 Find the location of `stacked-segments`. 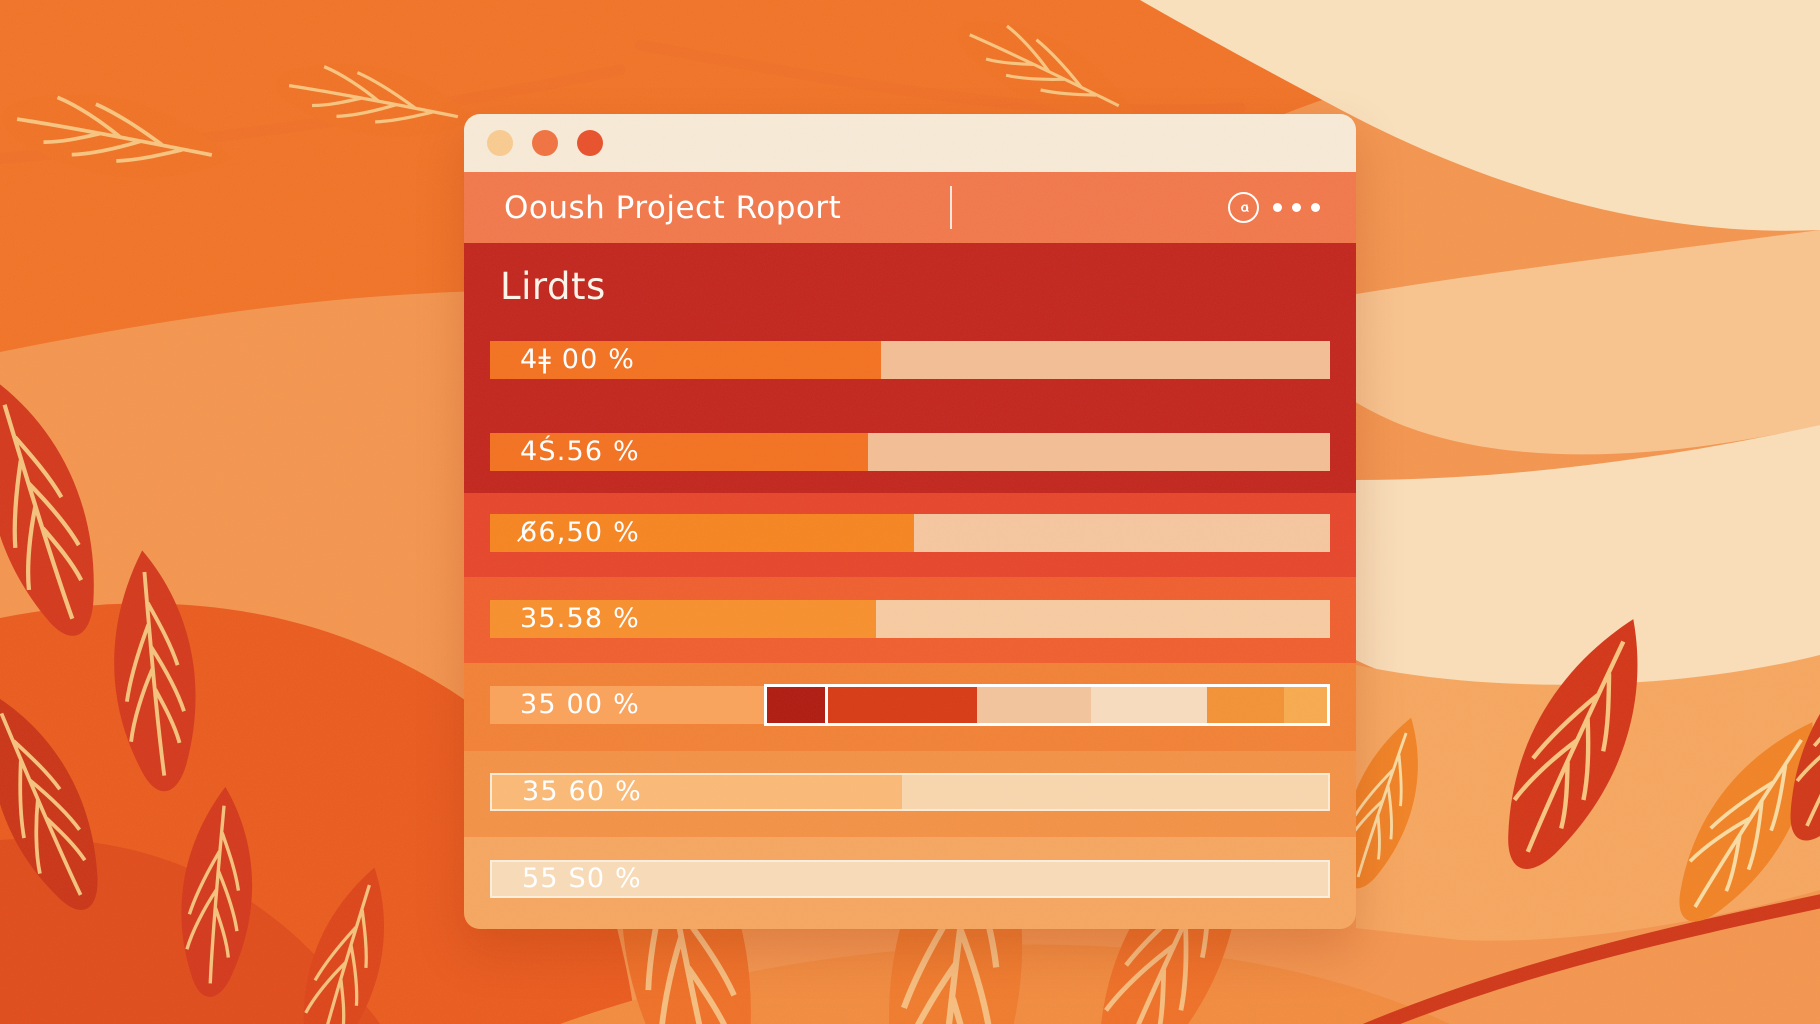

stacked-segments is located at coordinates (1046, 705).